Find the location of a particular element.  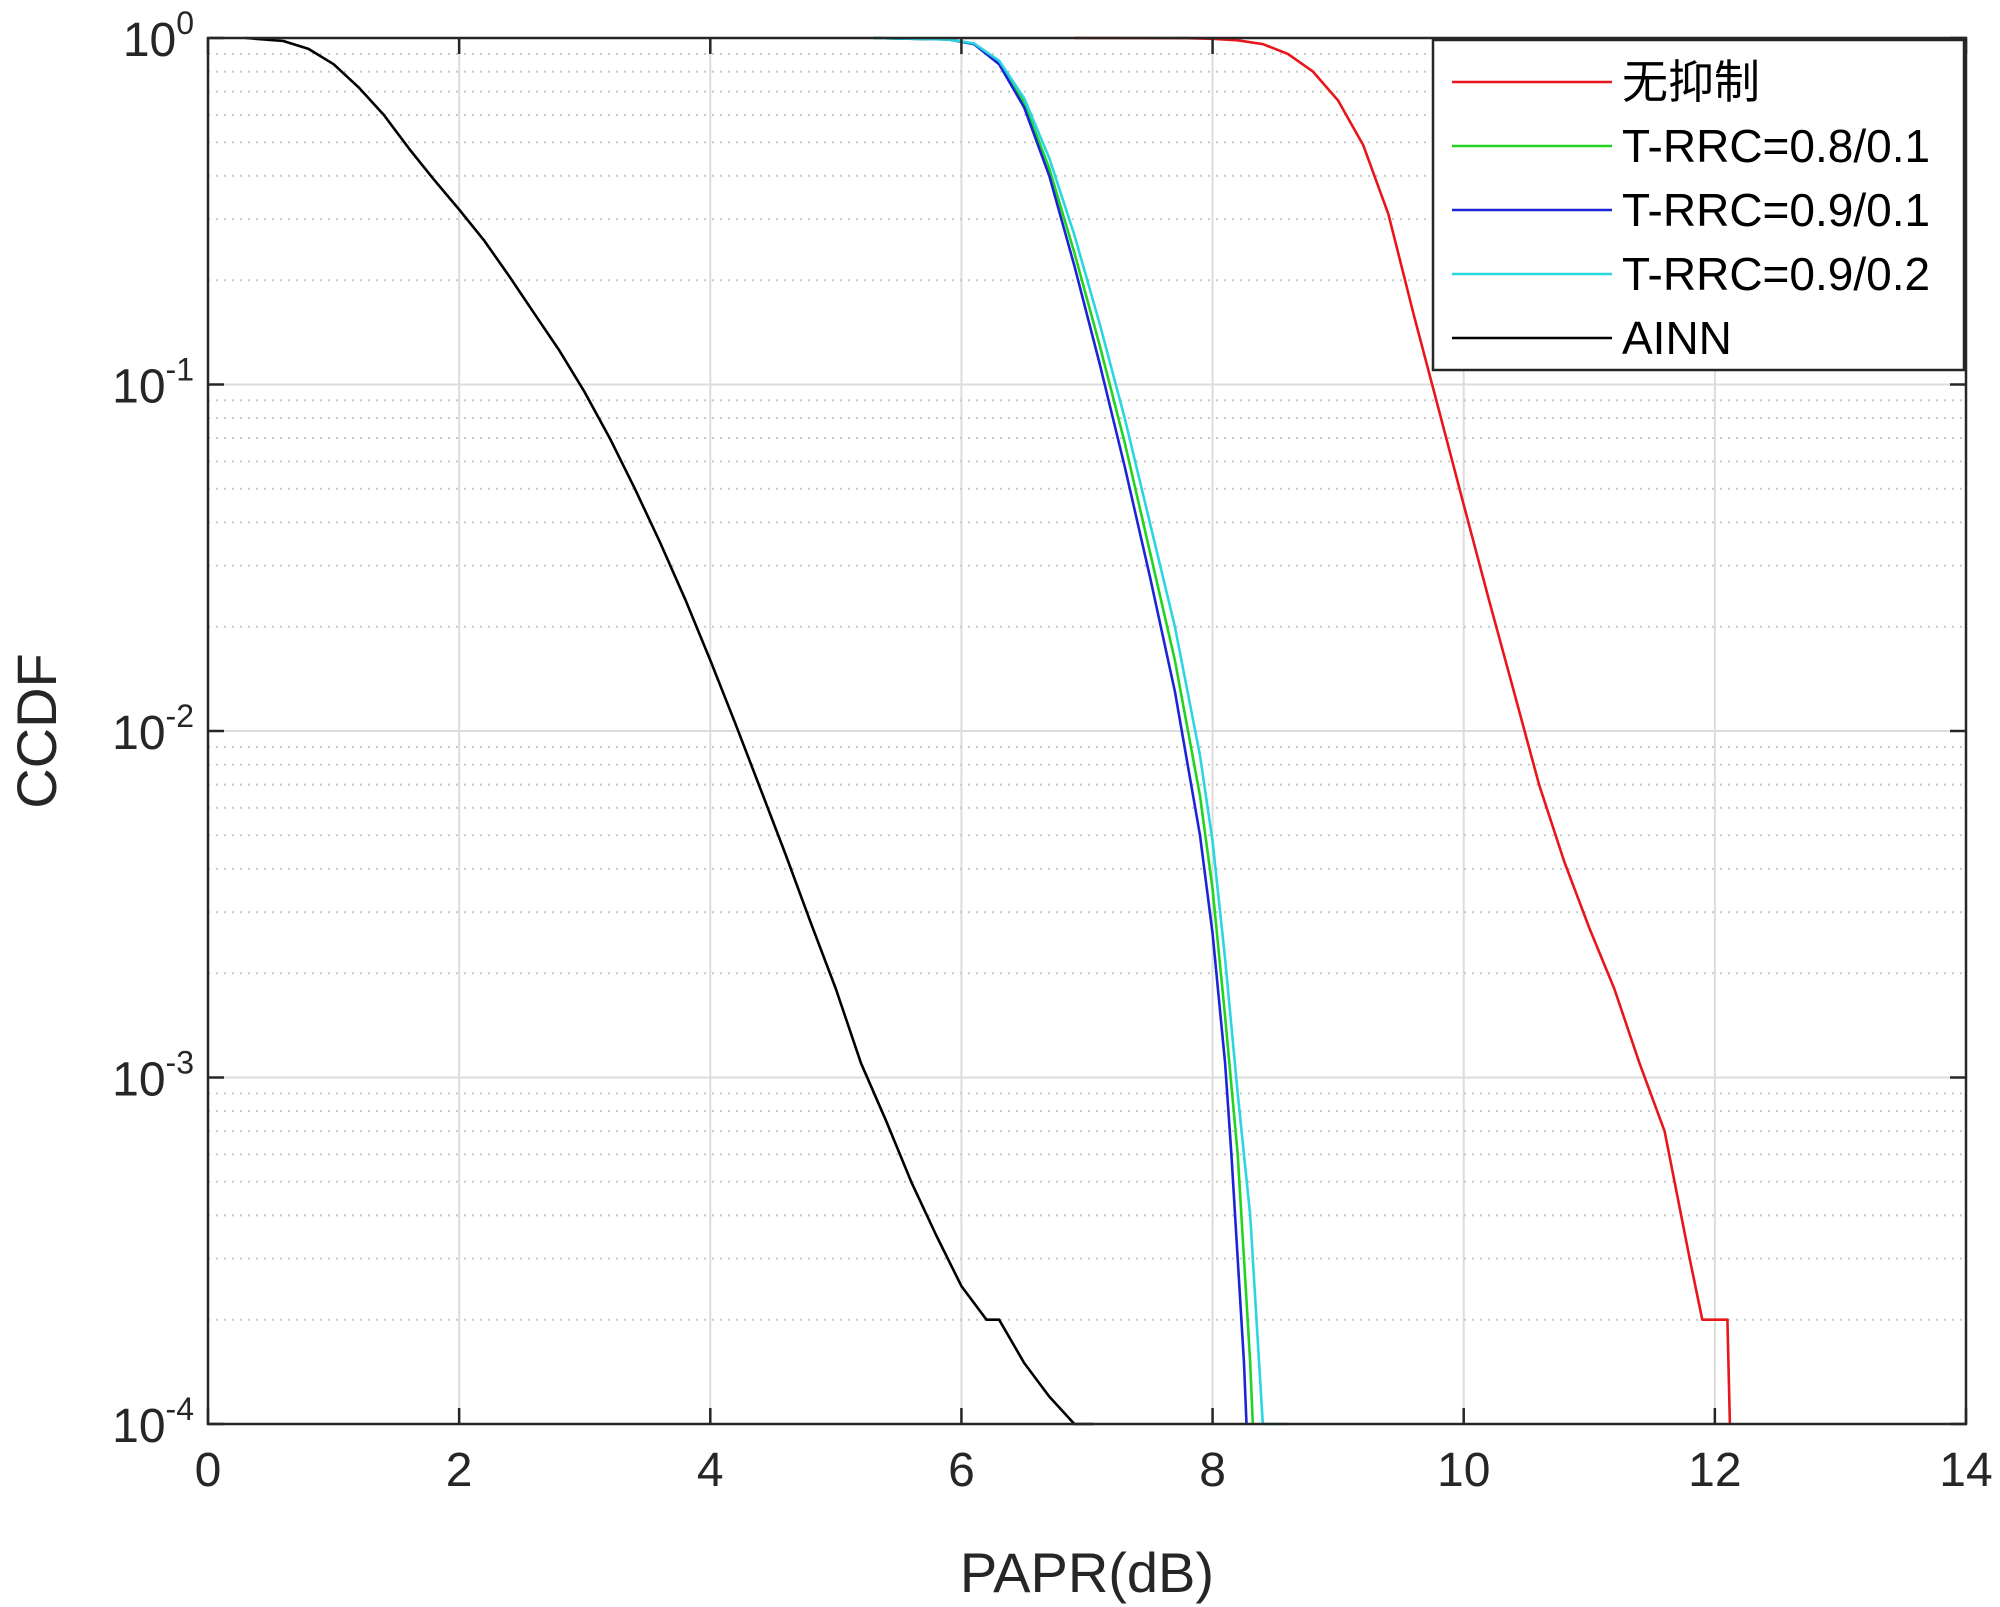

y-tick-label: 10⁻⁴ is located at coordinates (153, 1422).